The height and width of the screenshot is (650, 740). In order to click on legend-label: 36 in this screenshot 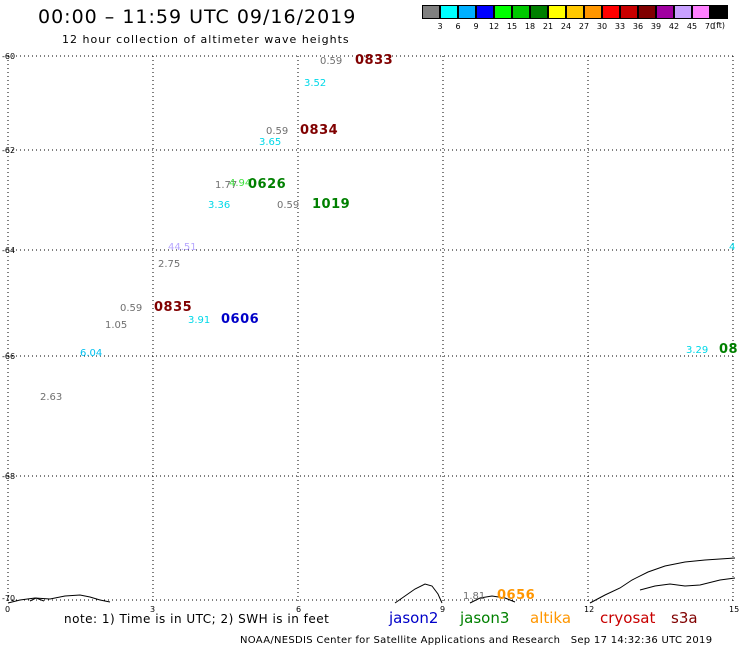, I will do `click(638, 26)`.